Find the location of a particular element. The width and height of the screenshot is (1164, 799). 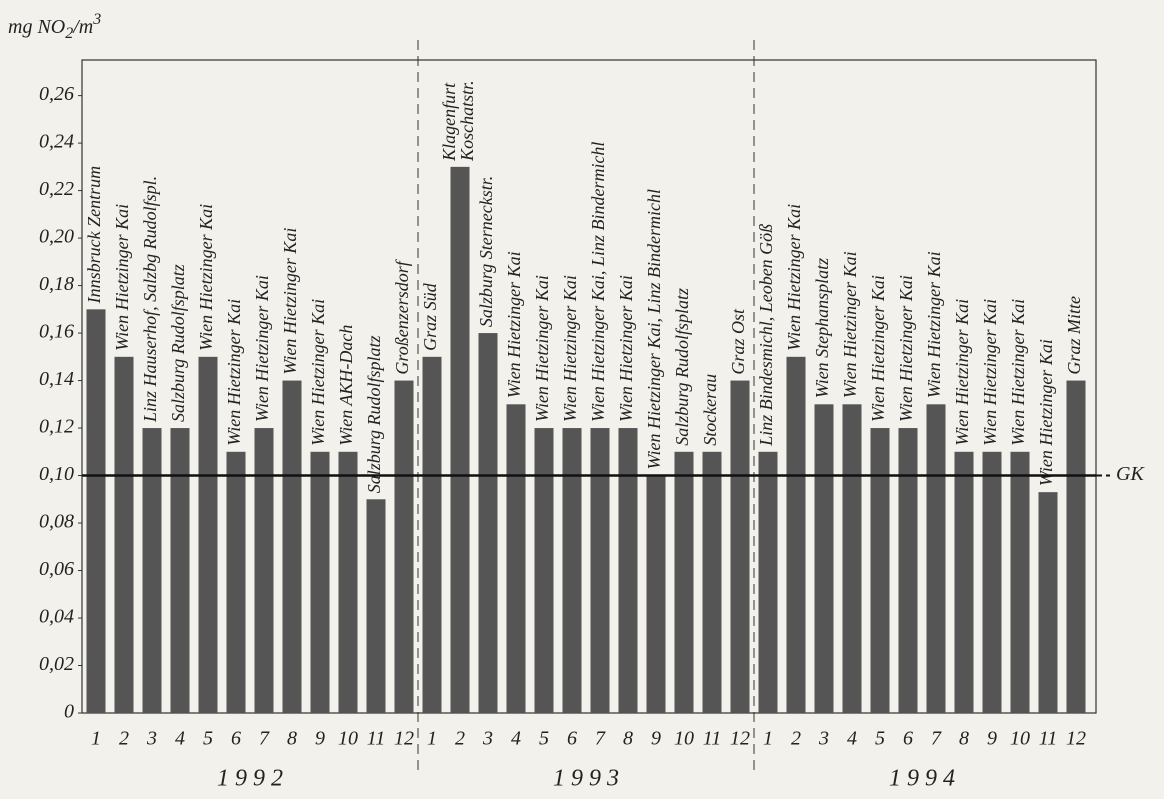

y-tick-label: 0 is located at coordinates (69, 712).